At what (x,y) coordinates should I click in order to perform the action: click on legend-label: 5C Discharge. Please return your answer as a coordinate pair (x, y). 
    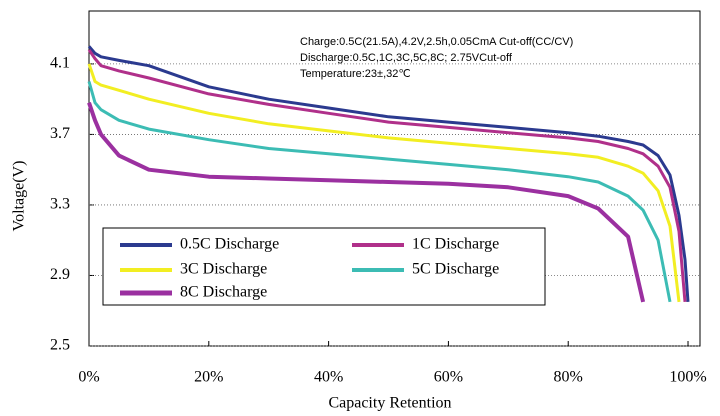
    Looking at the image, I should click on (455, 269).